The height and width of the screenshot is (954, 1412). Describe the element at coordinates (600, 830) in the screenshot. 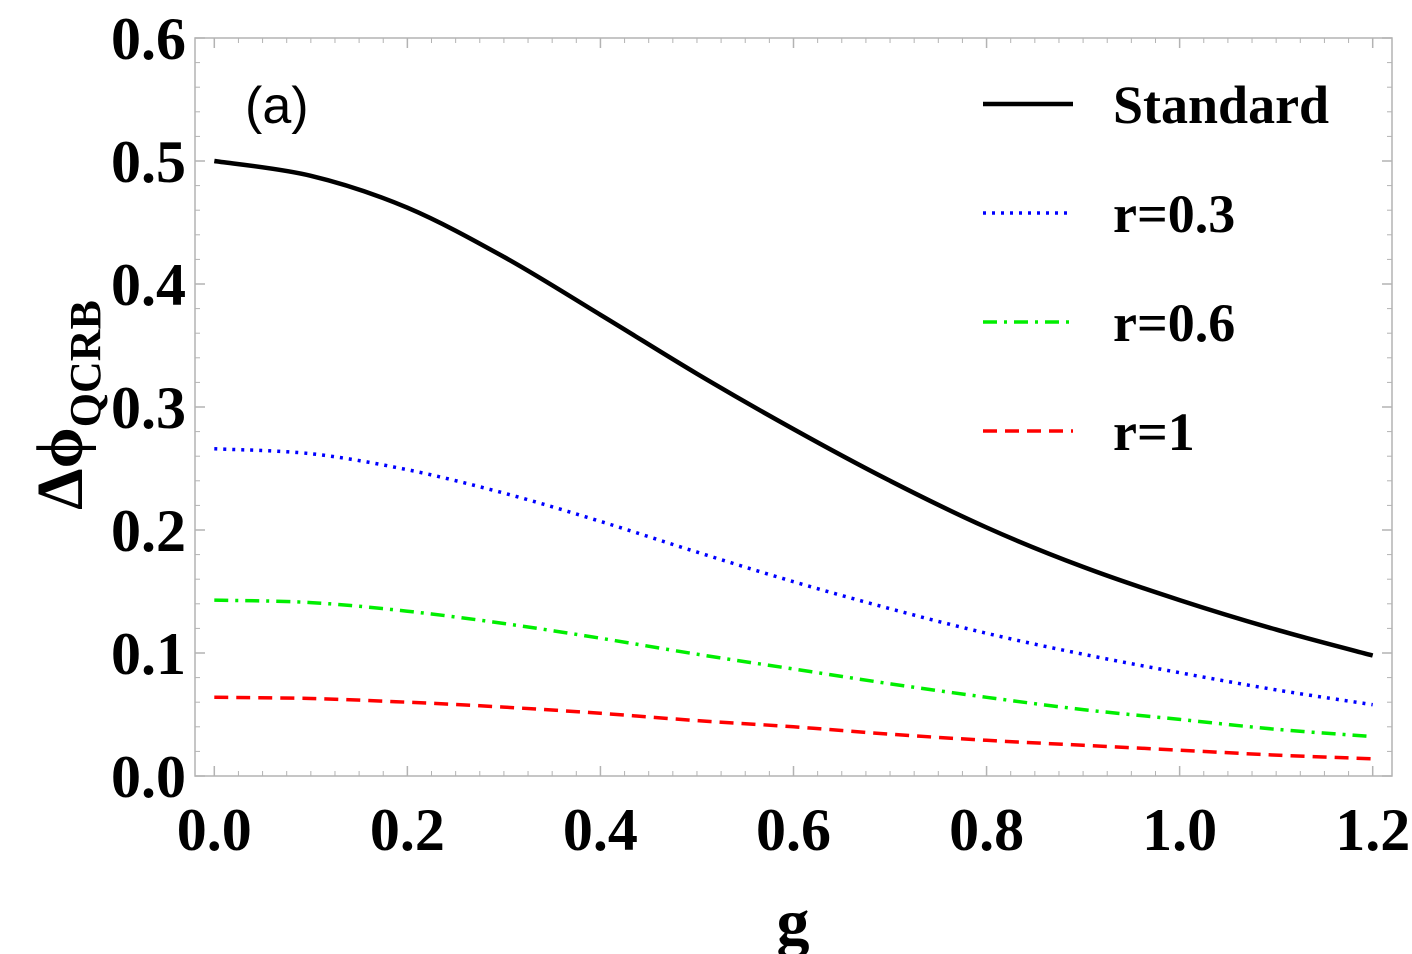

I see `x-tick-label: 0.4` at that location.